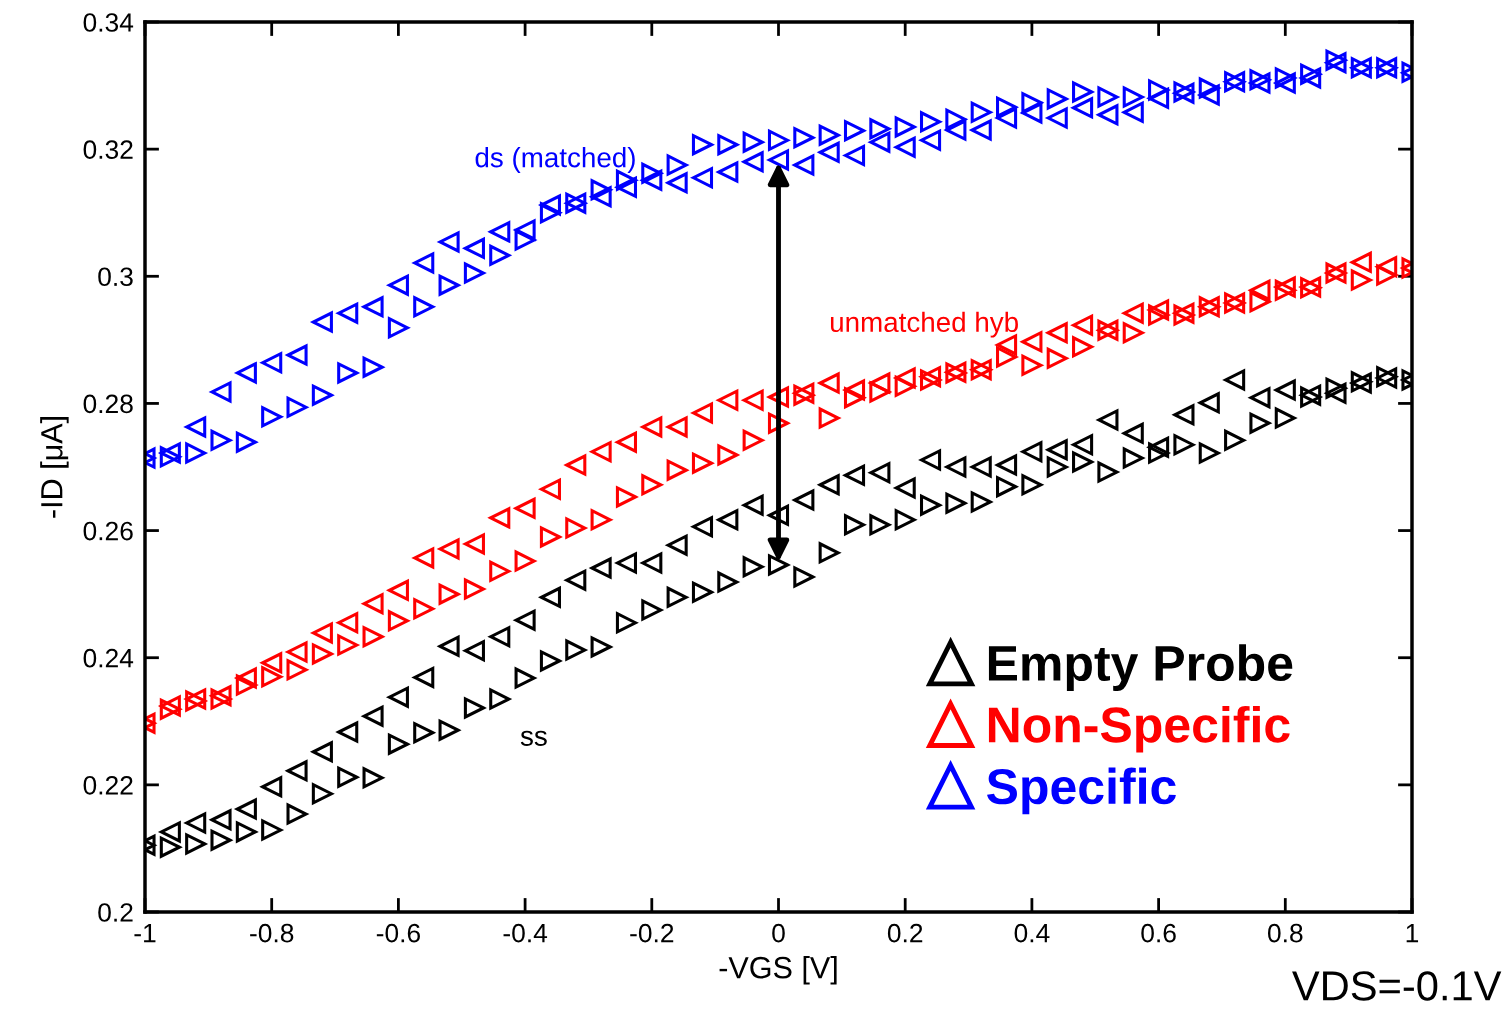 The width and height of the screenshot is (1506, 1014). Describe the element at coordinates (145, 933) in the screenshot. I see `x-tick-label: -1` at that location.